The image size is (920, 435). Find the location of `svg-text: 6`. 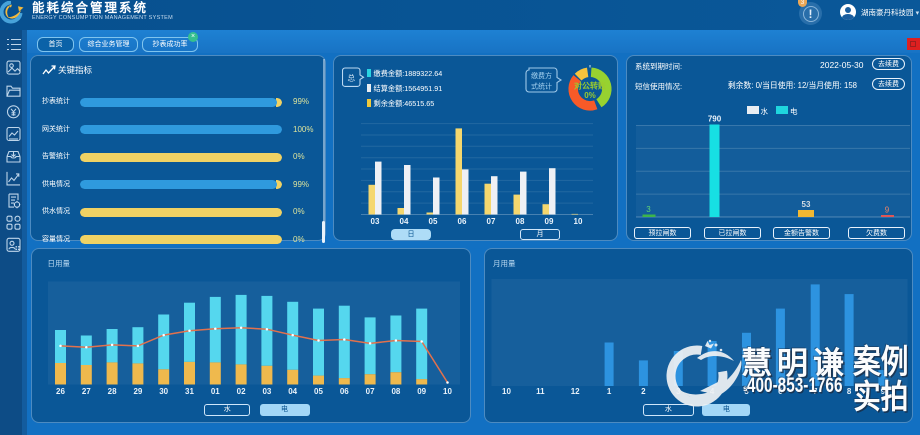

svg-text: 6 is located at coordinates (780, 391).